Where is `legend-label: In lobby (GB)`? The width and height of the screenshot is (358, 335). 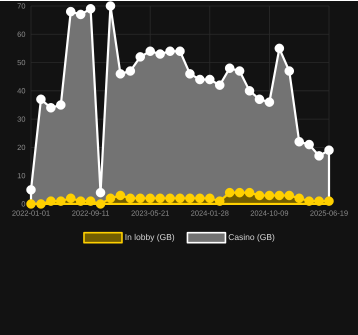
legend-label: In lobby (GB) is located at coordinates (150, 238).